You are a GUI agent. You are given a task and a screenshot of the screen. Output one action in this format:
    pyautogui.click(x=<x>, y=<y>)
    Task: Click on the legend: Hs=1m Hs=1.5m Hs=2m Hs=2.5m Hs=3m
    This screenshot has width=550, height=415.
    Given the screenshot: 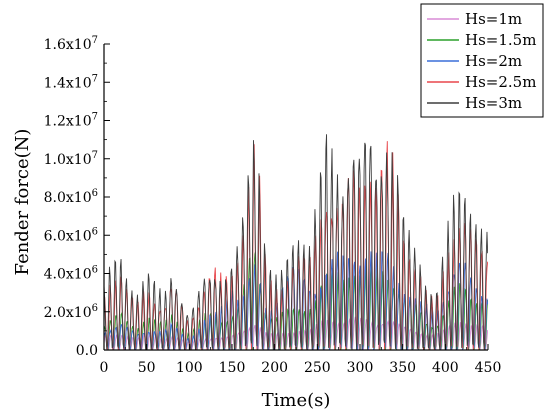 What is the action you would take?
    pyautogui.click(x=482, y=60)
    